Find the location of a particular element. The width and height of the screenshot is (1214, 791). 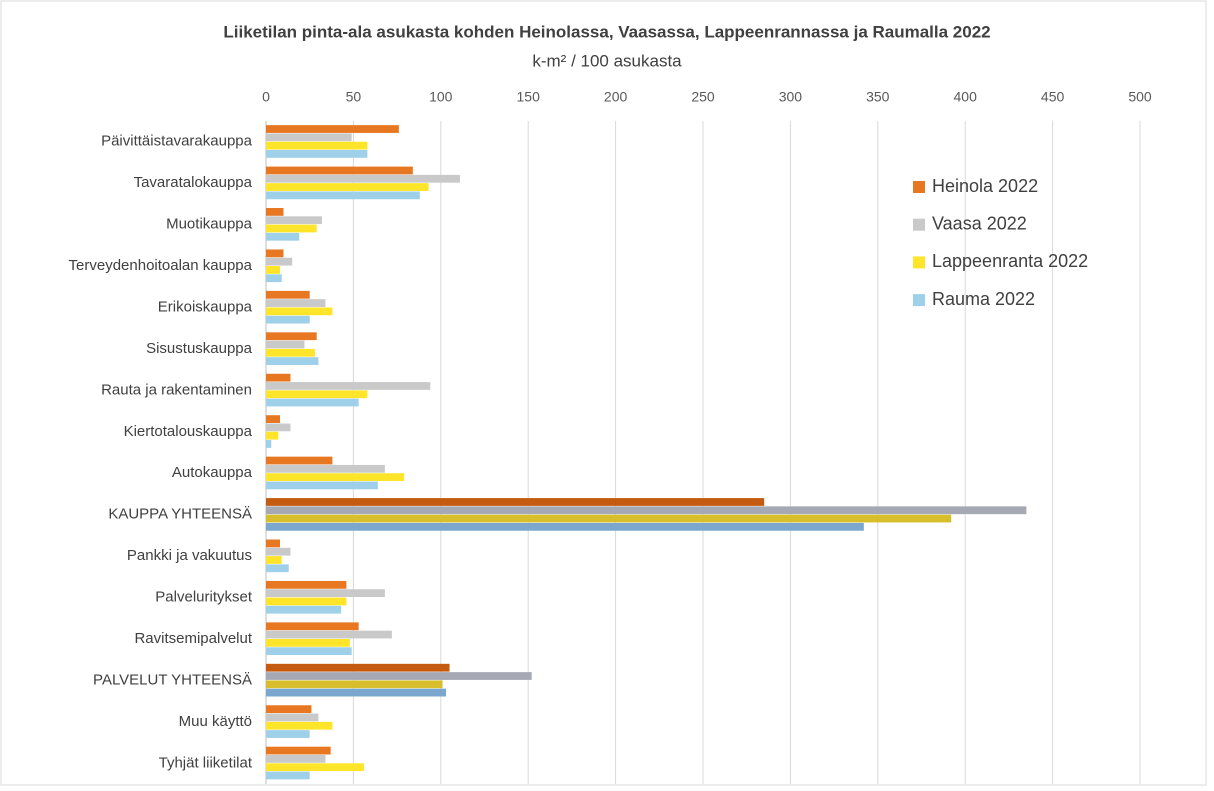

legend-label: Vaasa 2022 is located at coordinates (979, 223).